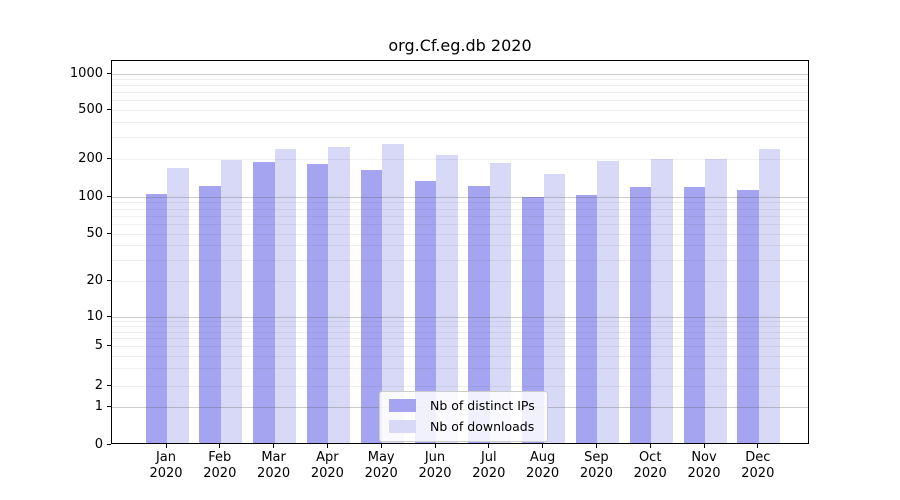  I want to click on x-tick-month: Dec, so click(758, 457).